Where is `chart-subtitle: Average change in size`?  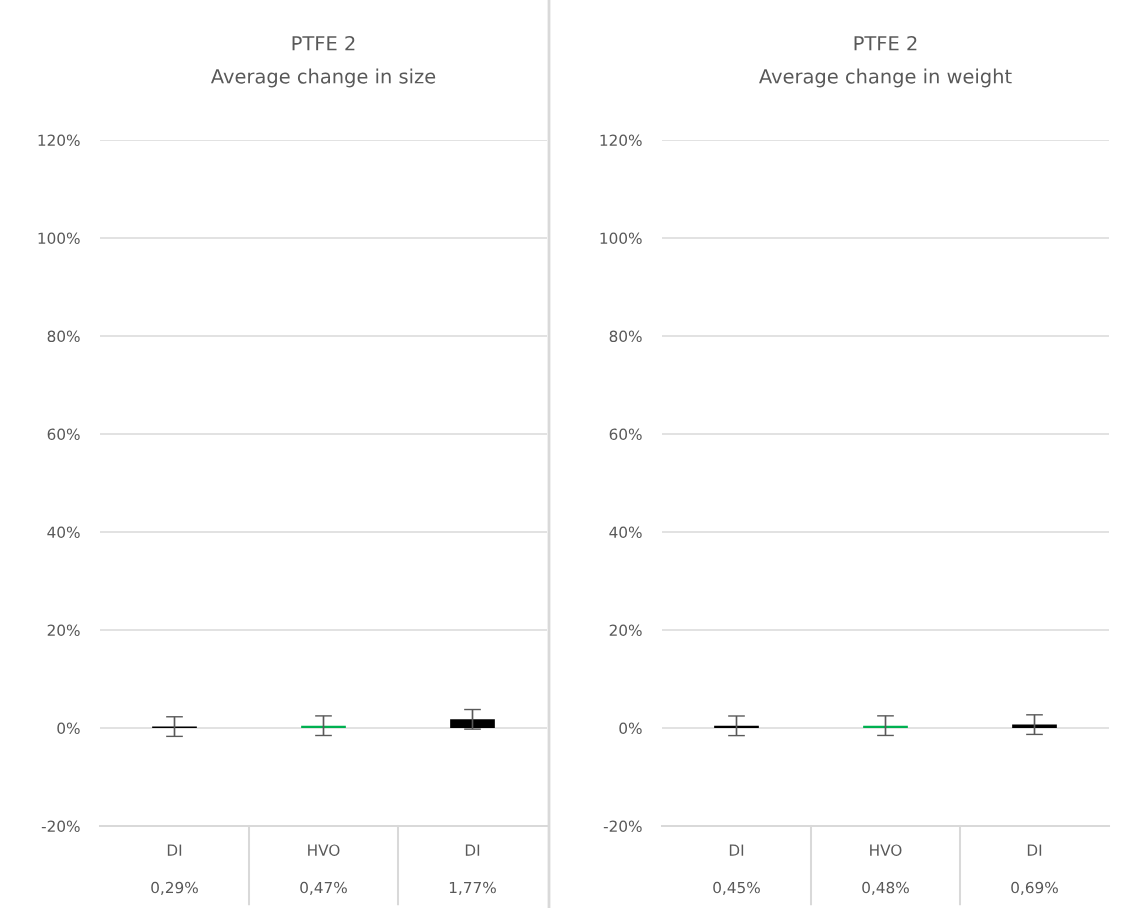 chart-subtitle: Average change in size is located at coordinates (323, 78).